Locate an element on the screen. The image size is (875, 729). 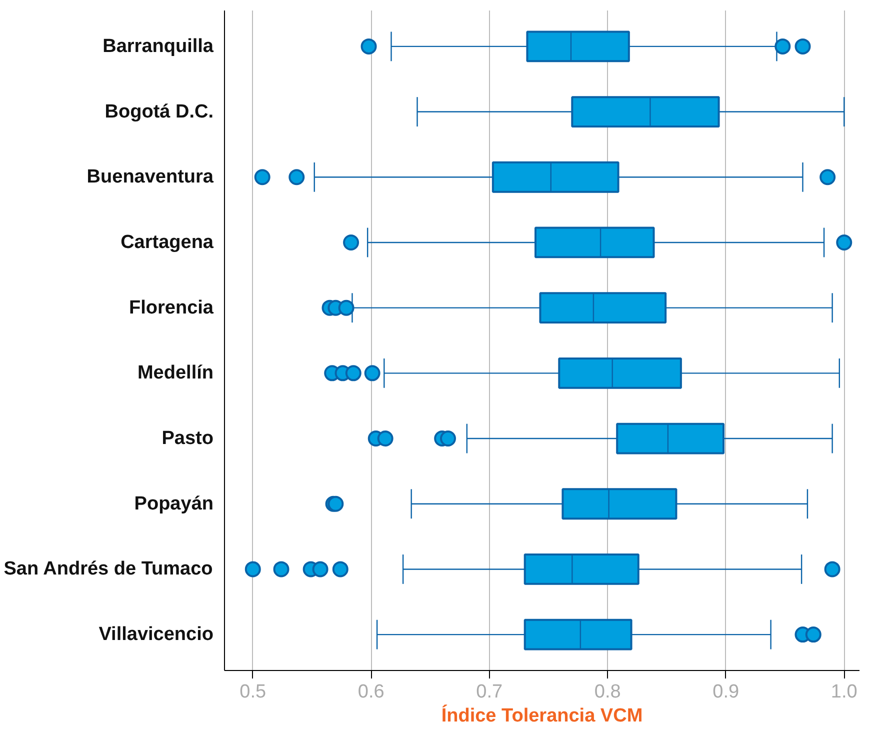
y-tick-label: Florencia is located at coordinates (171, 307).